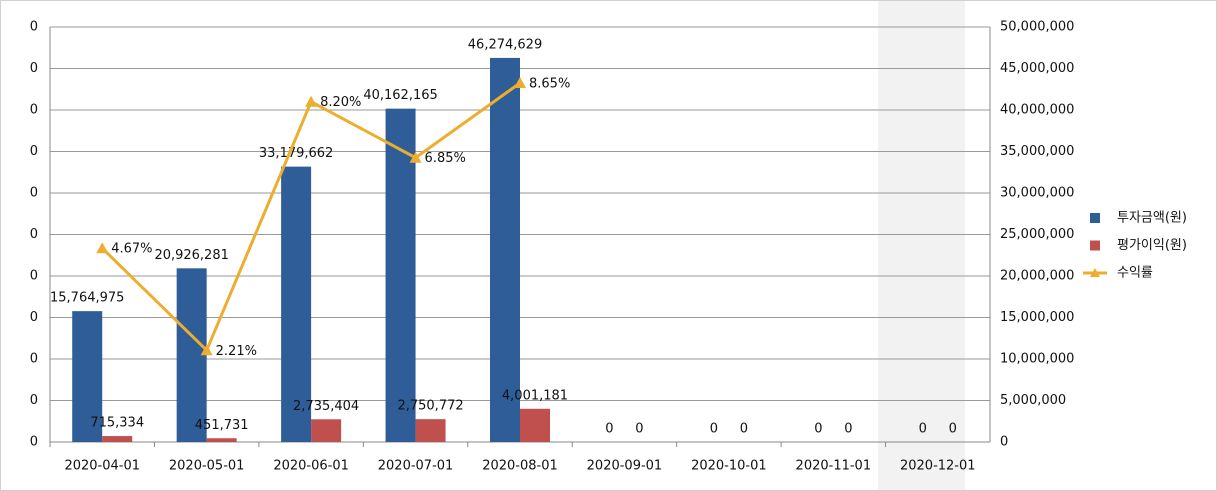 The width and height of the screenshot is (1217, 491). What do you see at coordinates (921, 245) in the screenshot?
I see `selected-column` at bounding box center [921, 245].